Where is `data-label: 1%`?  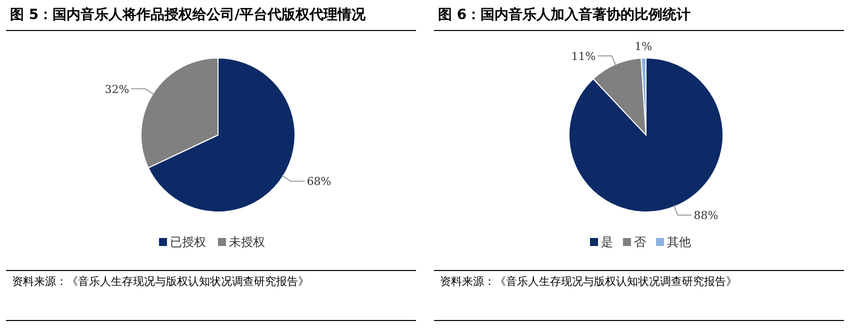
data-label: 1% is located at coordinates (643, 47).